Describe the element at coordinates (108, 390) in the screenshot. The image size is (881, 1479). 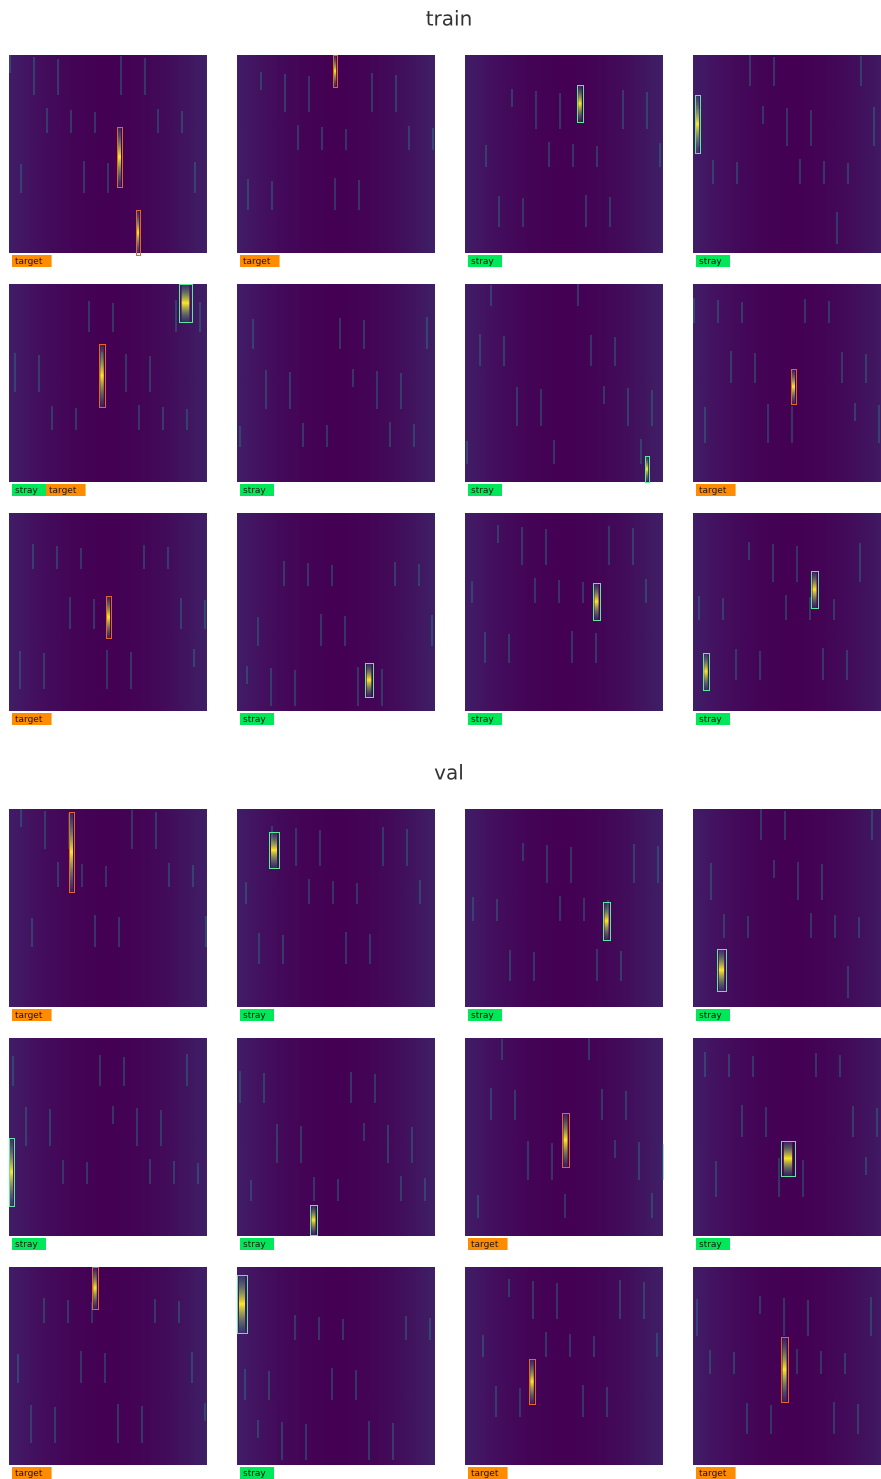
I see `panel: stray target` at that location.